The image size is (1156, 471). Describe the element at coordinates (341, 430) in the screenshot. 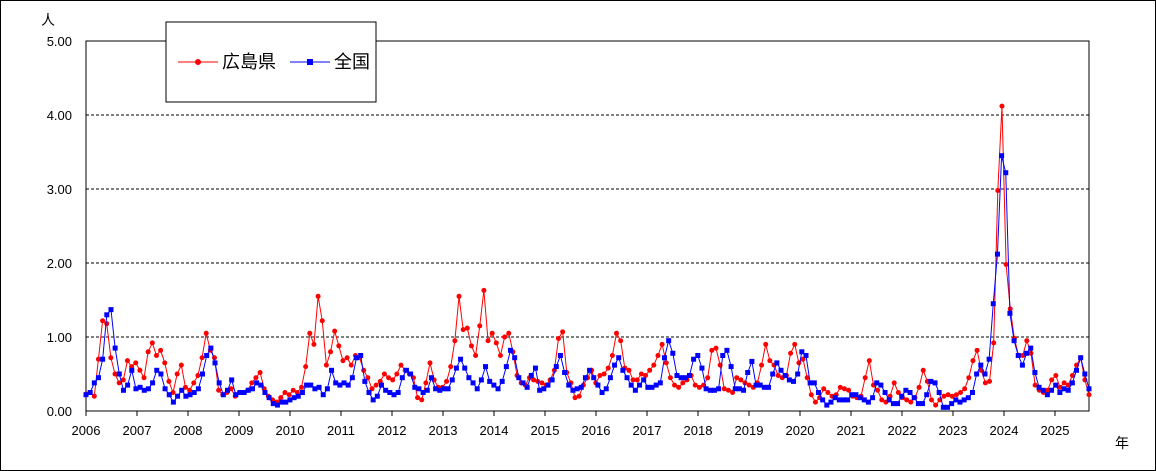

I see `x-tick-label: 2011` at that location.